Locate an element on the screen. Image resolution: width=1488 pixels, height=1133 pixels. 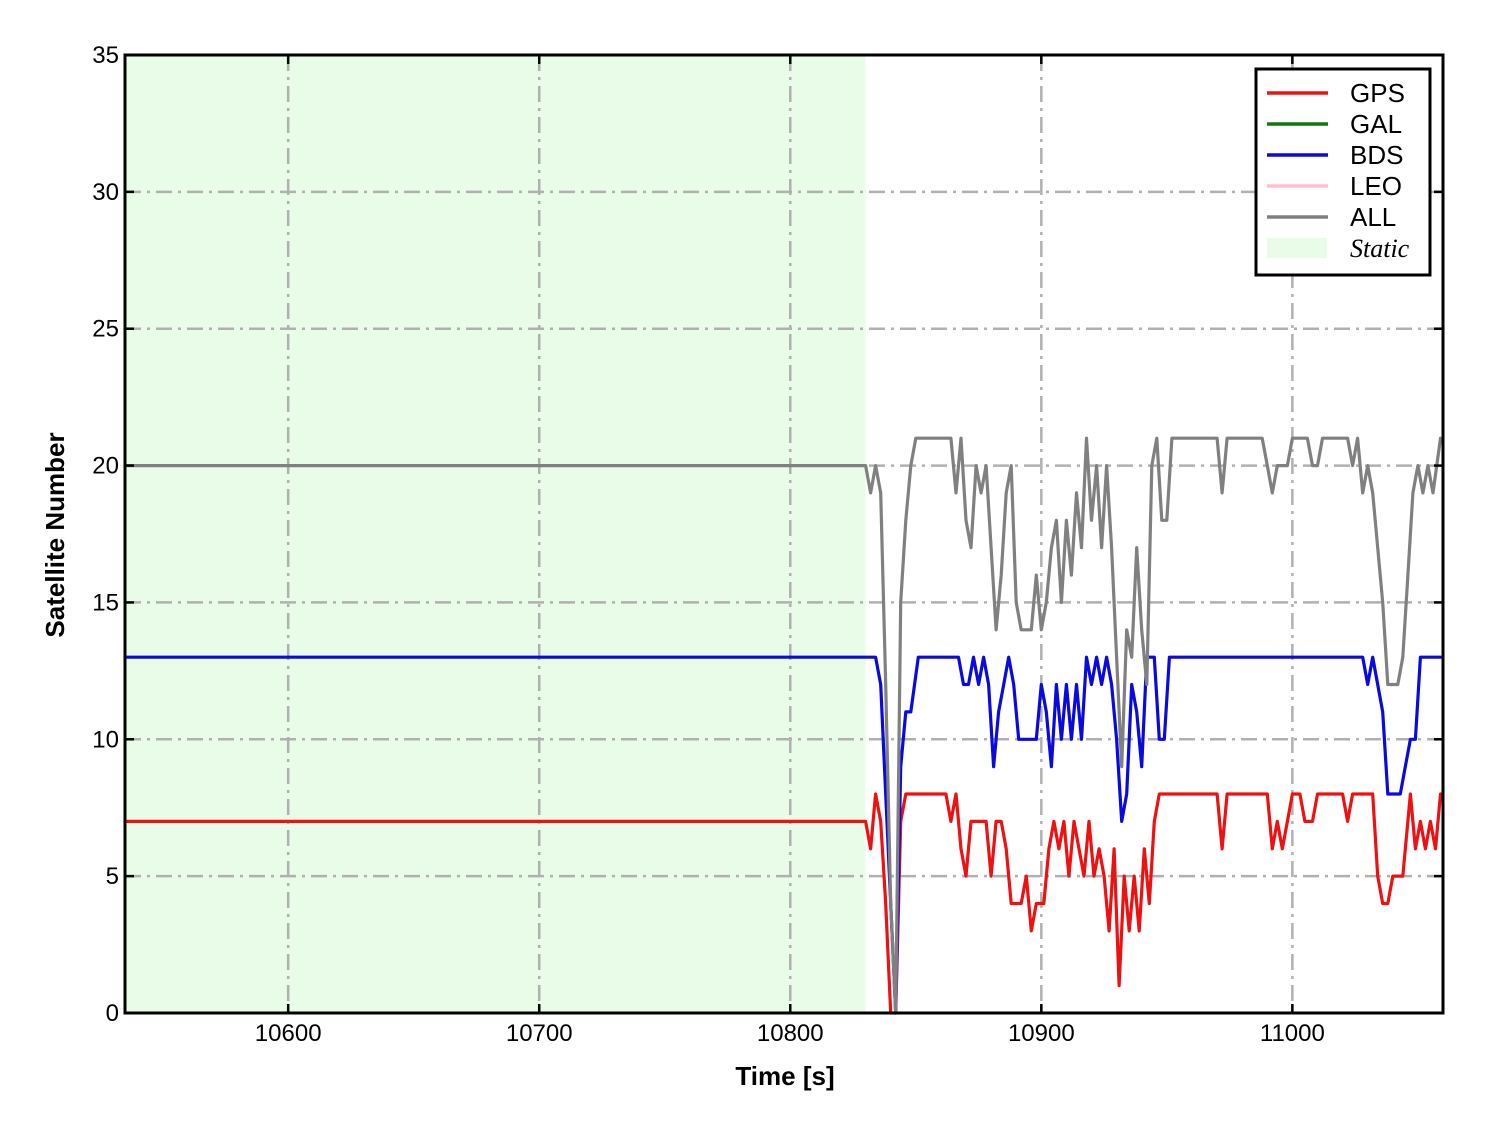
y-tick-label: 25 is located at coordinates (105, 329).